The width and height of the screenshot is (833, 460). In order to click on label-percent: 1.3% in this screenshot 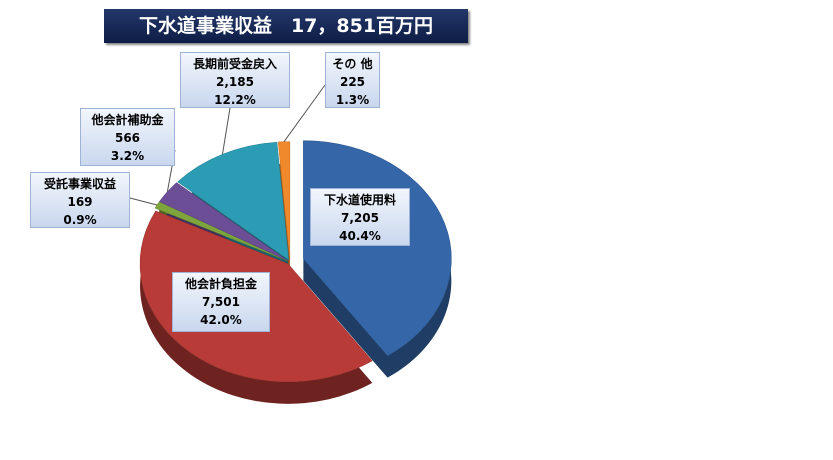, I will do `click(352, 100)`.